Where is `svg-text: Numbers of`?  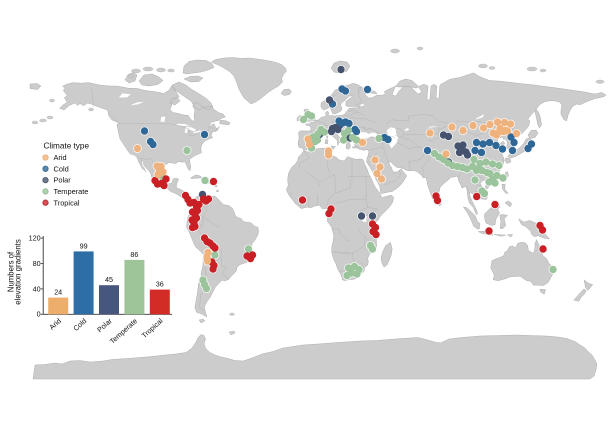 svg-text: Numbers of is located at coordinates (10, 271).